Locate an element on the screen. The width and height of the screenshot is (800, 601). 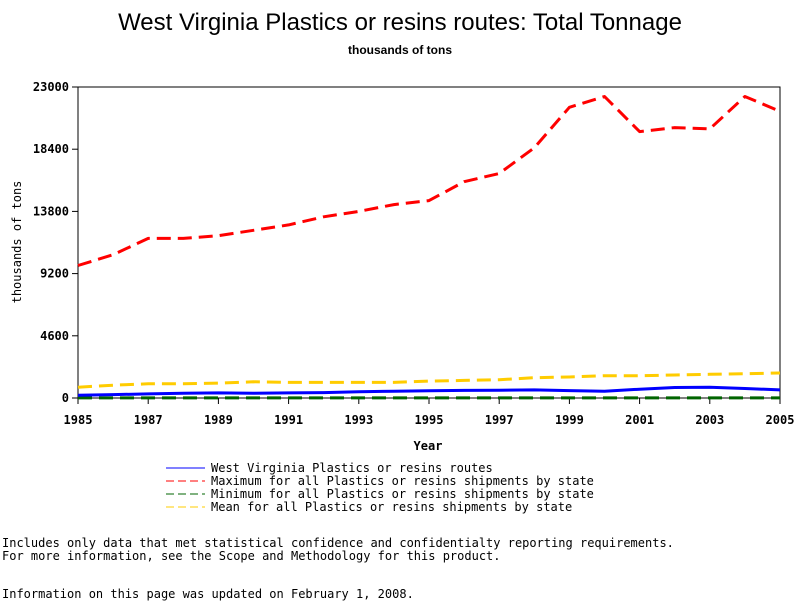
x-tick-label: 1995 is located at coordinates (429, 420).